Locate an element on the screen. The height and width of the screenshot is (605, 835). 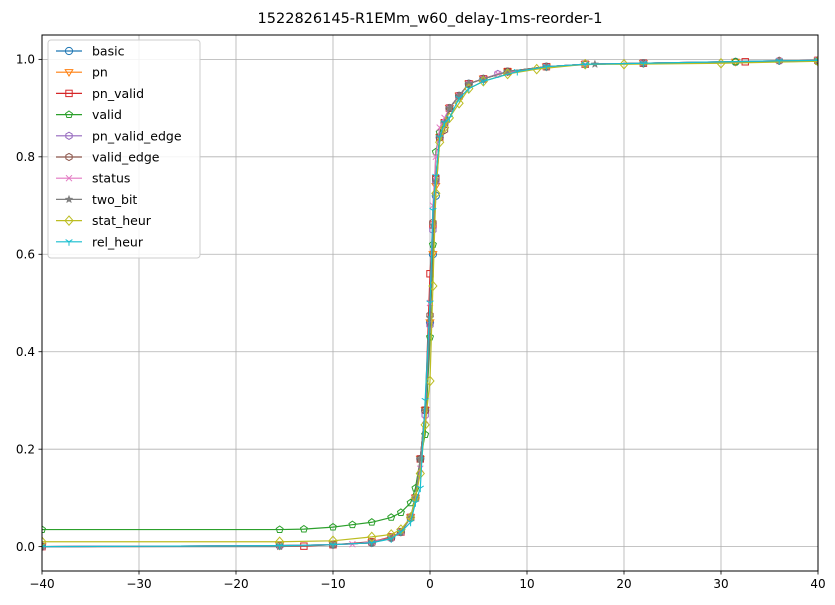
x-tick-label: 0 is located at coordinates (430, 584).